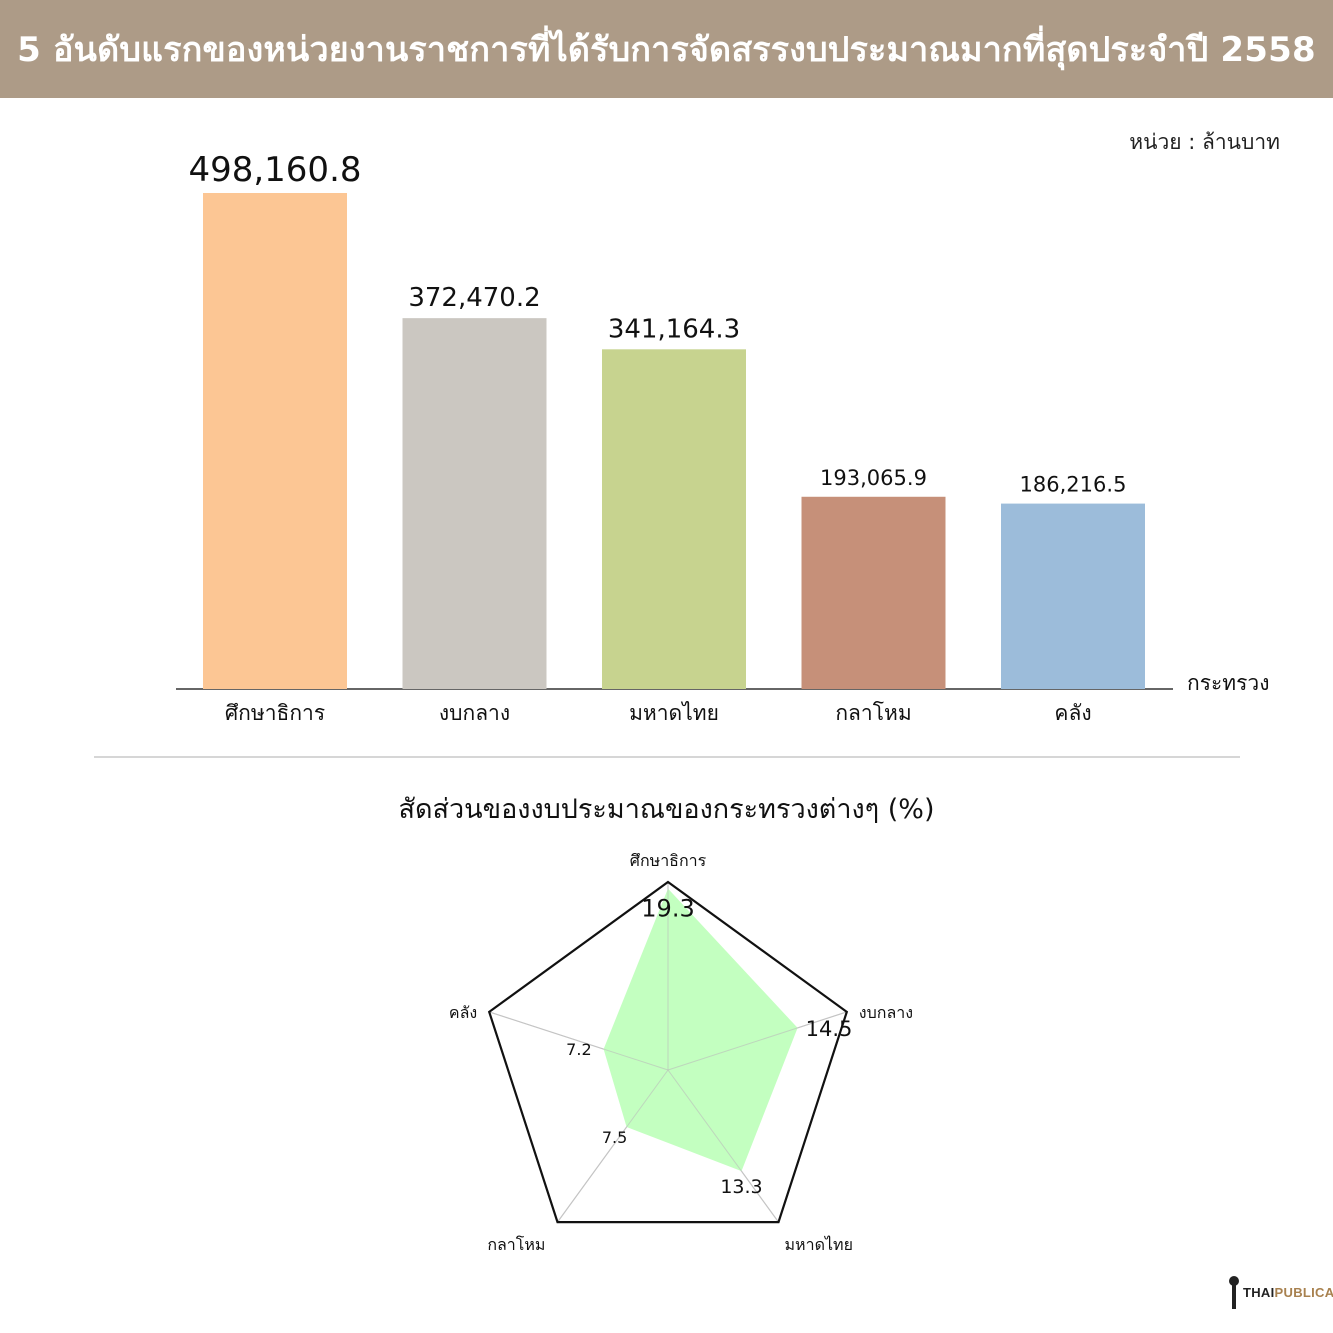 Image resolution: width=1333 pixels, height=1333 pixels. I want to click on section-divider, so click(667, 757).